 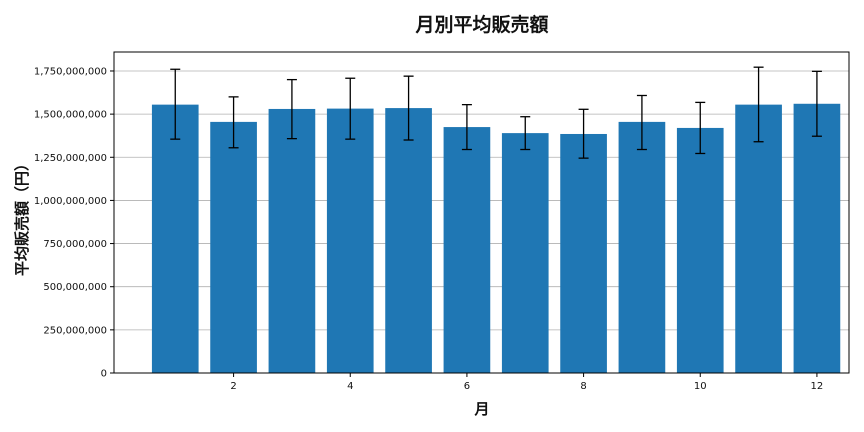 I want to click on chart-title: 月別平均販売額, so click(x=481, y=24).